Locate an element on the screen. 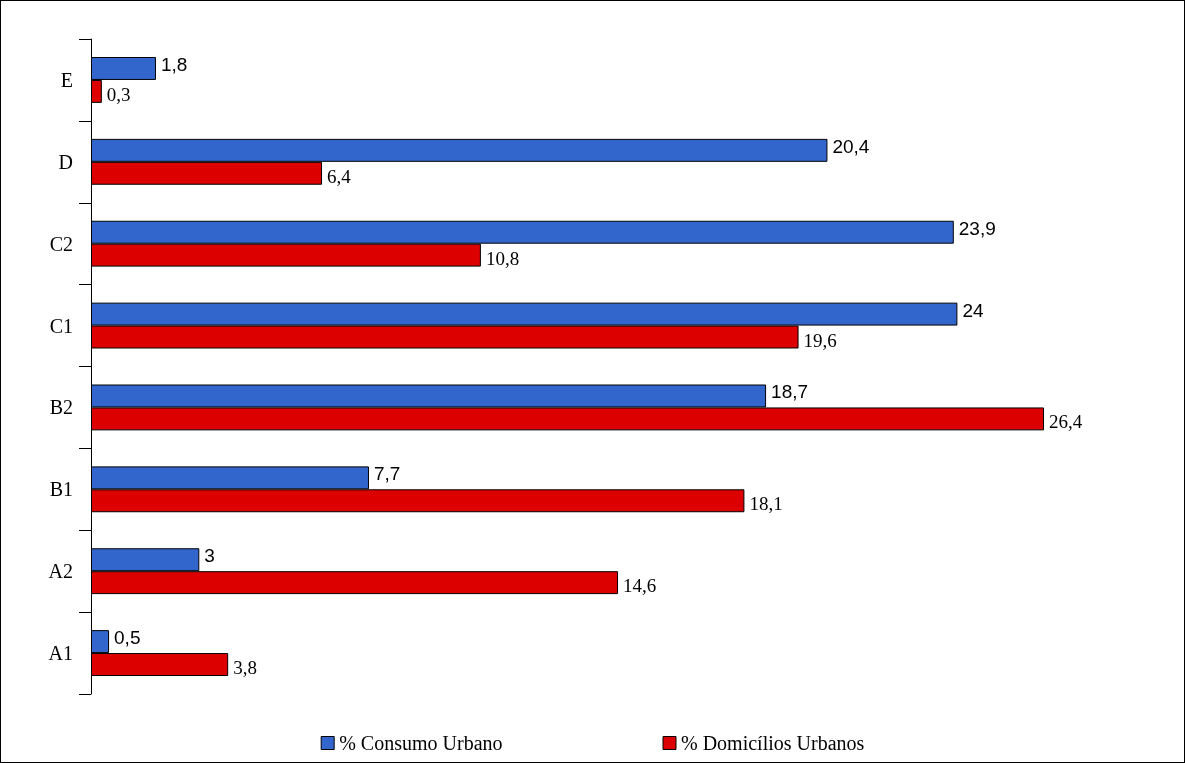 The image size is (1185, 763). data-label: 3,8 is located at coordinates (245, 668).